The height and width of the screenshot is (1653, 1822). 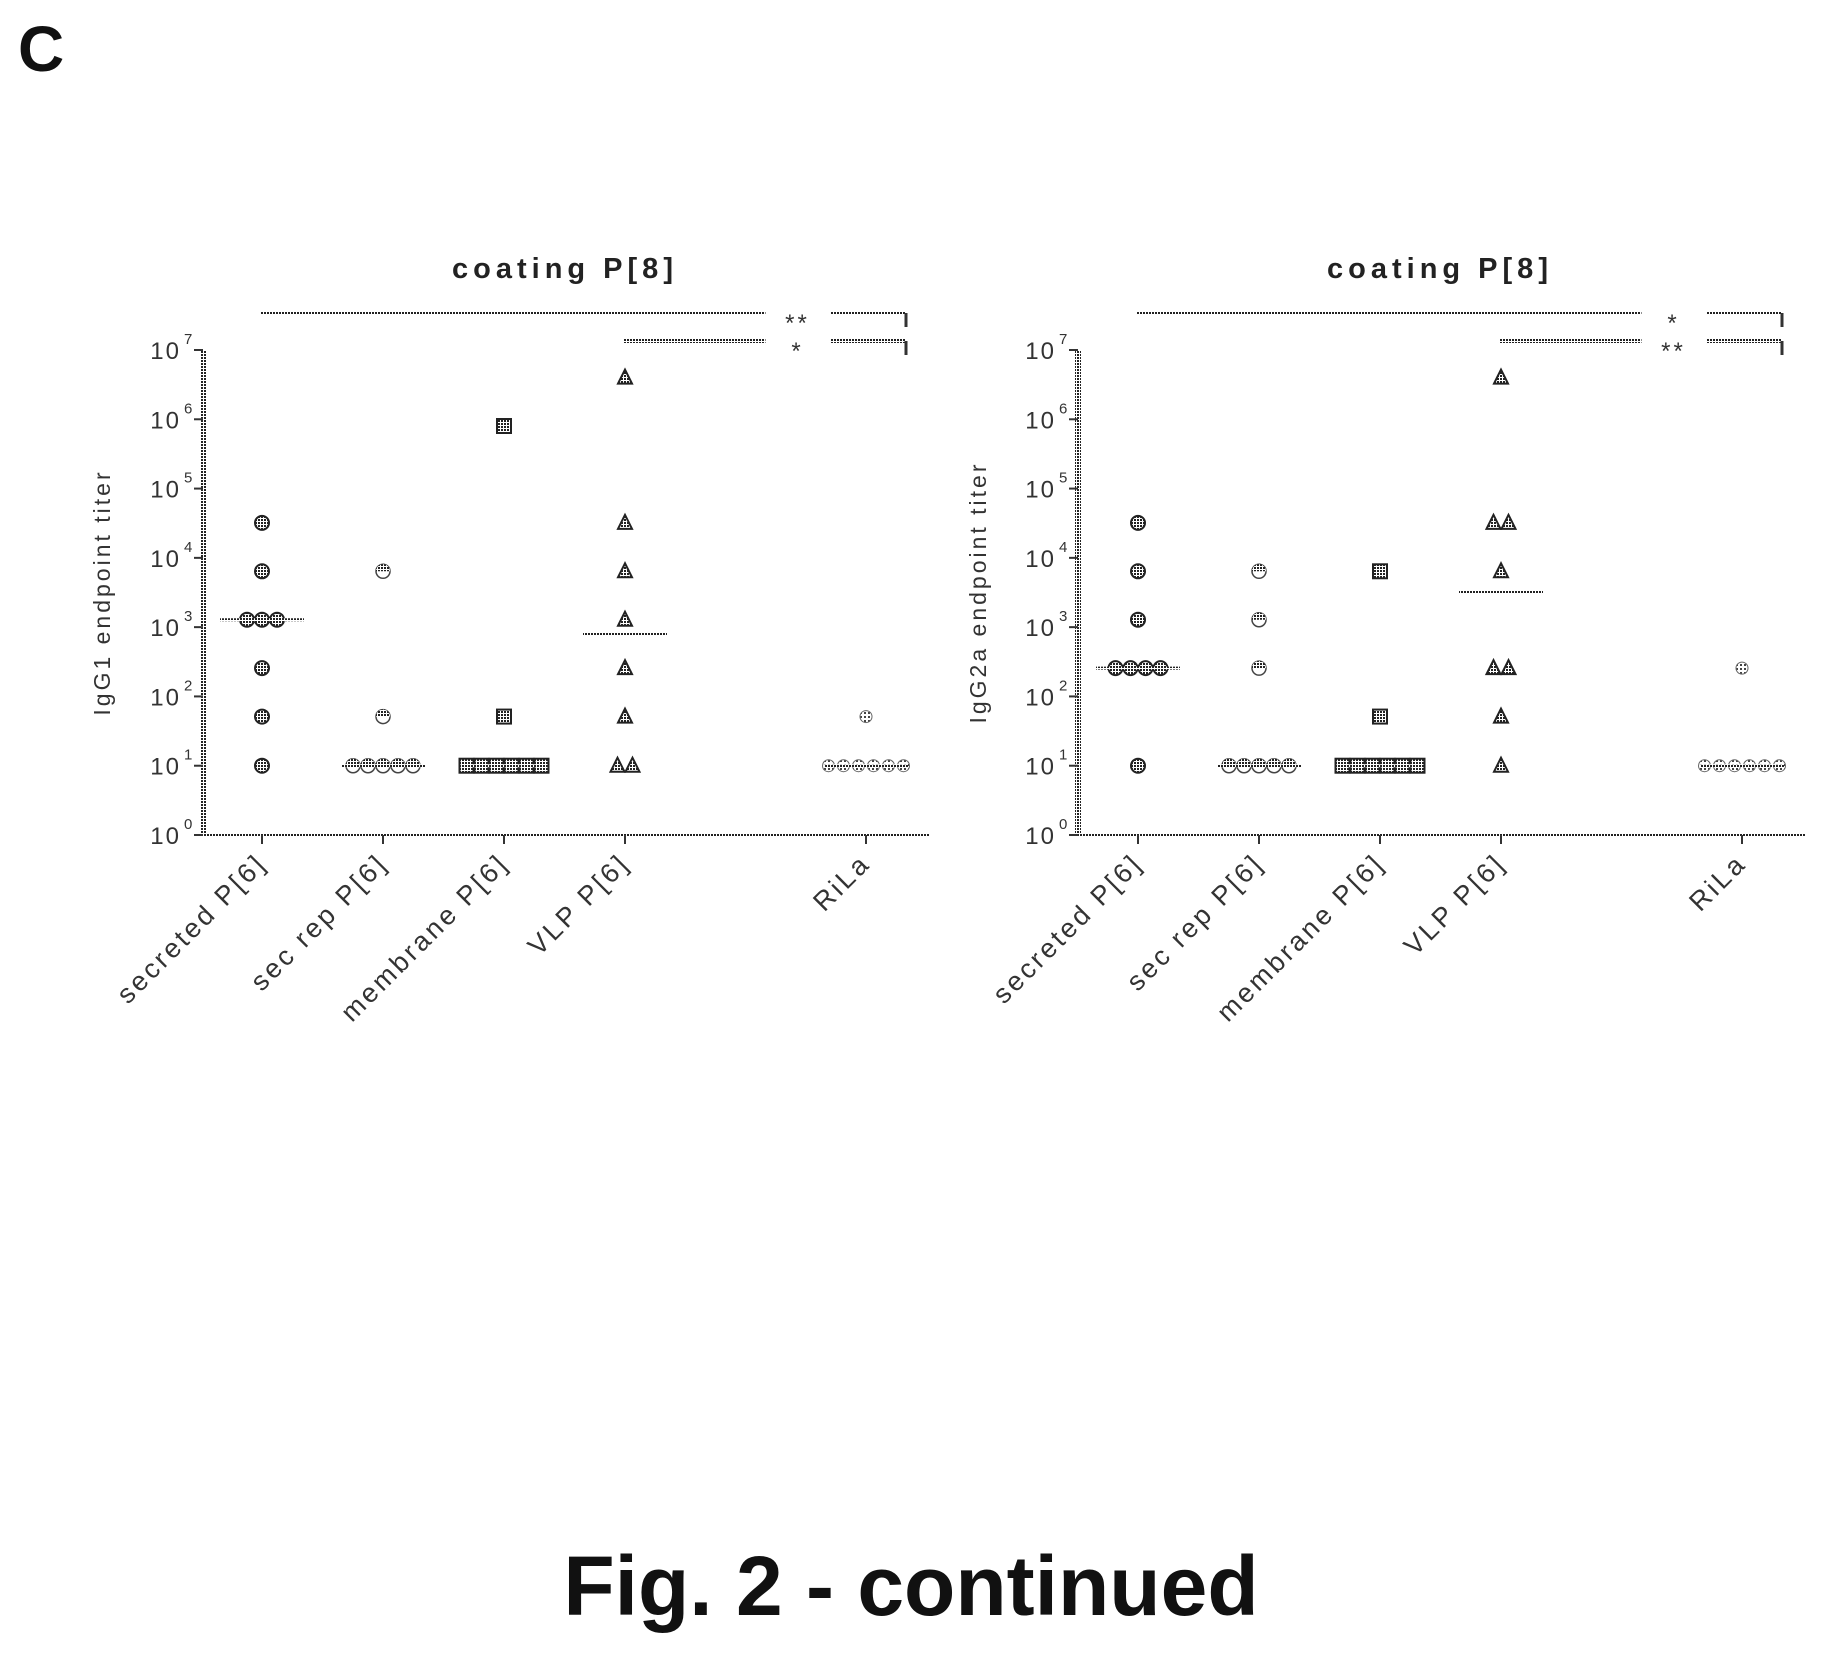 I want to click on panel-label: C, so click(x=41, y=49).